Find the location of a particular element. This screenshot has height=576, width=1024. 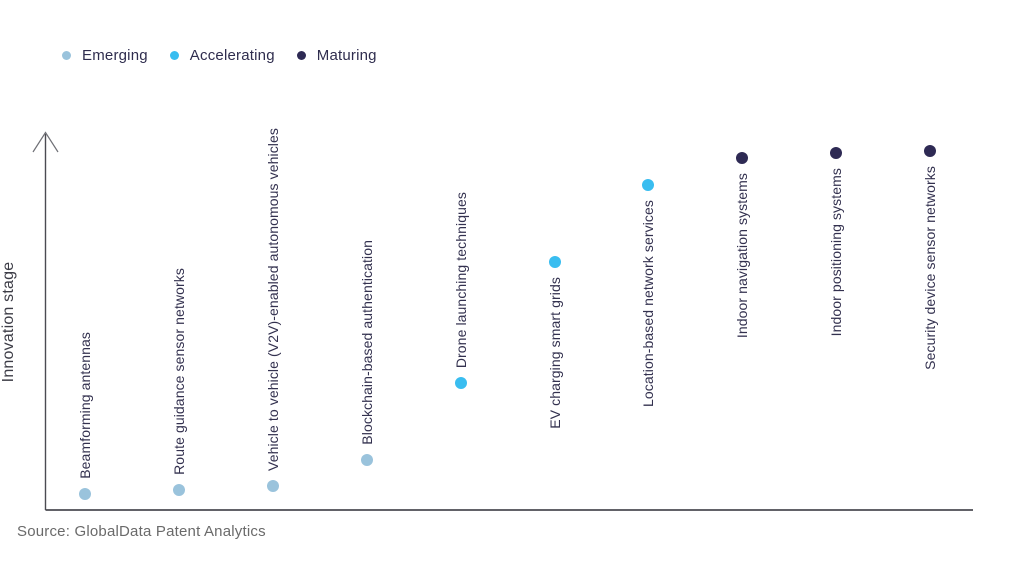

legend: Emerging Accelerating Maturing is located at coordinates (219, 55).